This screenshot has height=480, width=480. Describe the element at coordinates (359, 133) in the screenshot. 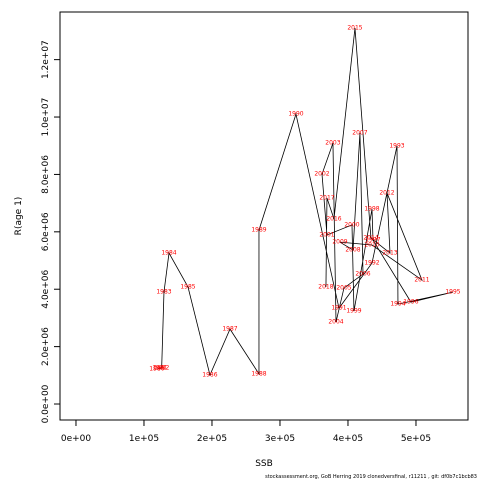

I see `point-label: 2007` at that location.